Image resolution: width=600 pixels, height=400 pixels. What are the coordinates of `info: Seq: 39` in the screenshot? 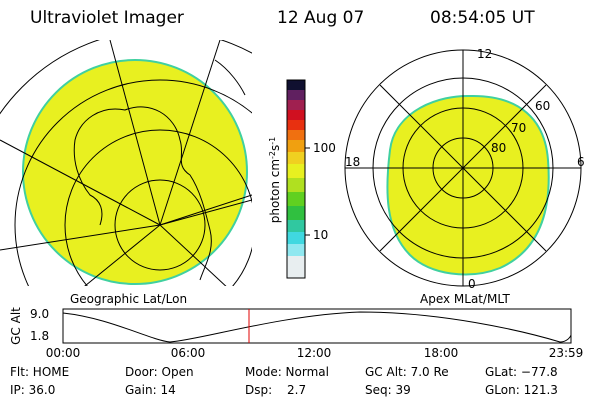 It's located at (388, 390).